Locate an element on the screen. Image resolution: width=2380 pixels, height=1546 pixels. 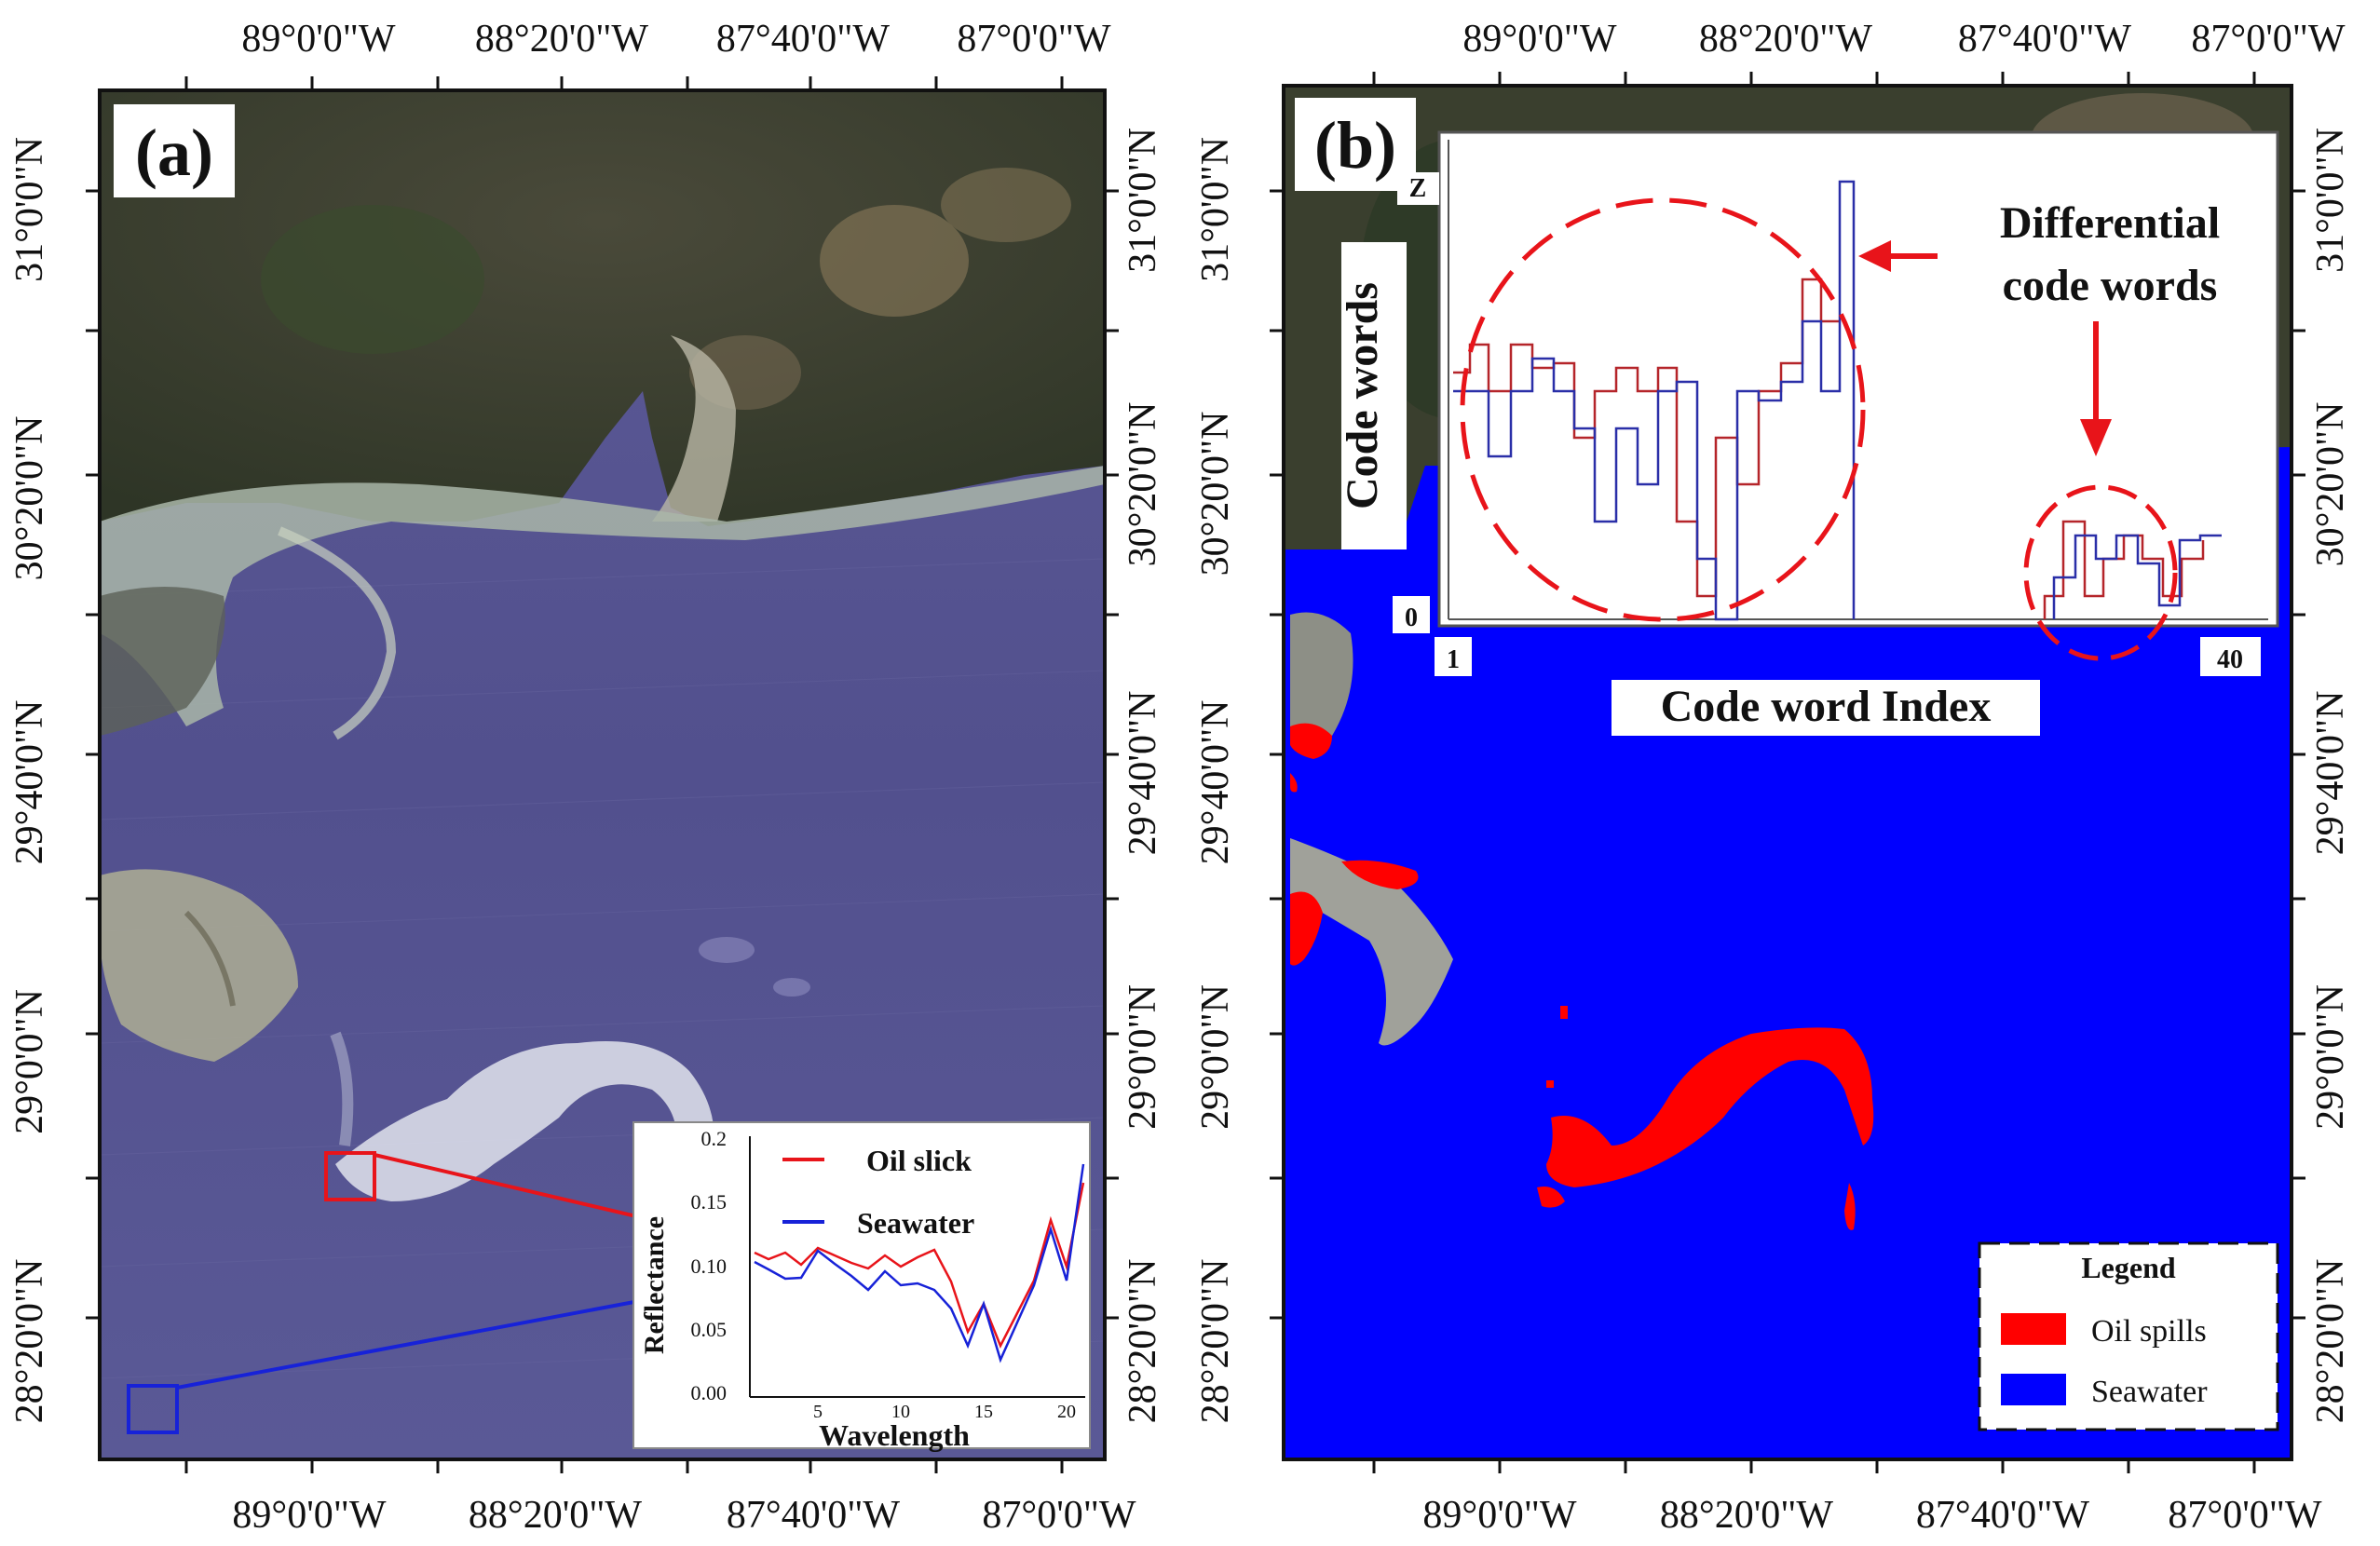
panel-a-label-box is located at coordinates (174, 151).